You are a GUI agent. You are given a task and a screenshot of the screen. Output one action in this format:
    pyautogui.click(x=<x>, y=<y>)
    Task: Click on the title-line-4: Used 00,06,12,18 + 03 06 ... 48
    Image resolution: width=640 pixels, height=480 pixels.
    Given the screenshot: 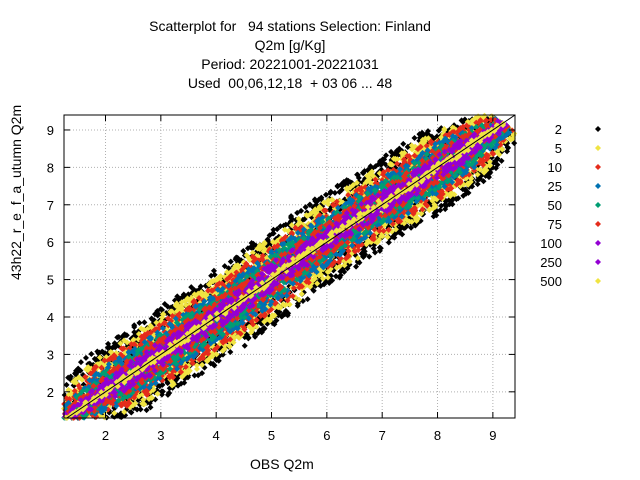 What is the action you would take?
    pyautogui.click(x=290, y=83)
    